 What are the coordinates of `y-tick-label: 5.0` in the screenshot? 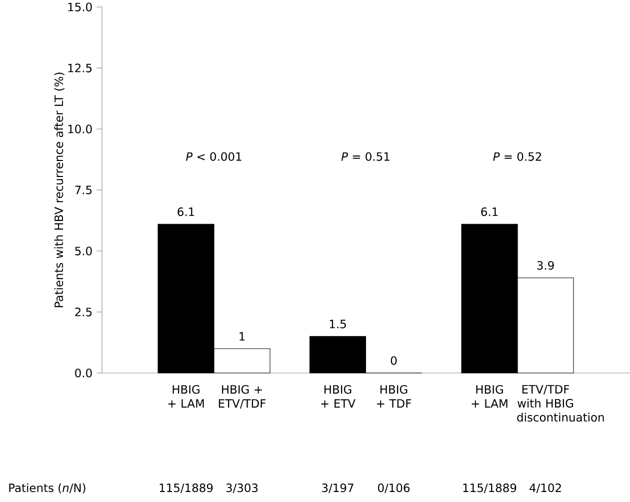 It's located at (83, 251).